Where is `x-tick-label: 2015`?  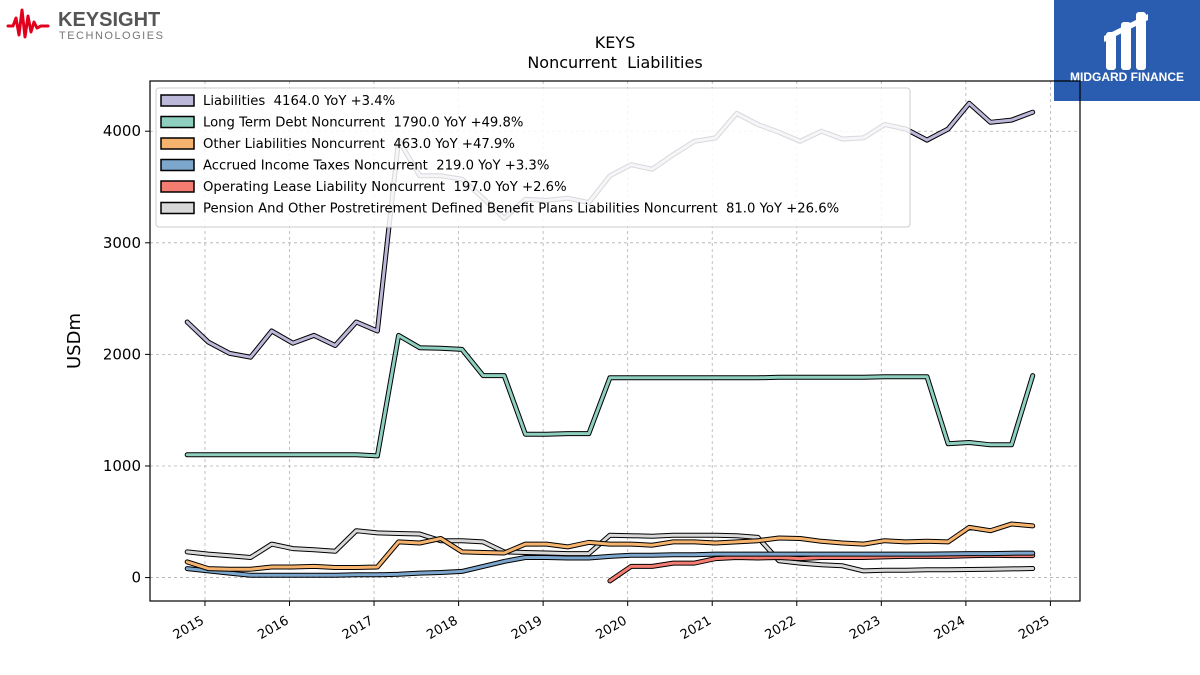
x-tick-label: 2015 is located at coordinates (189, 628).